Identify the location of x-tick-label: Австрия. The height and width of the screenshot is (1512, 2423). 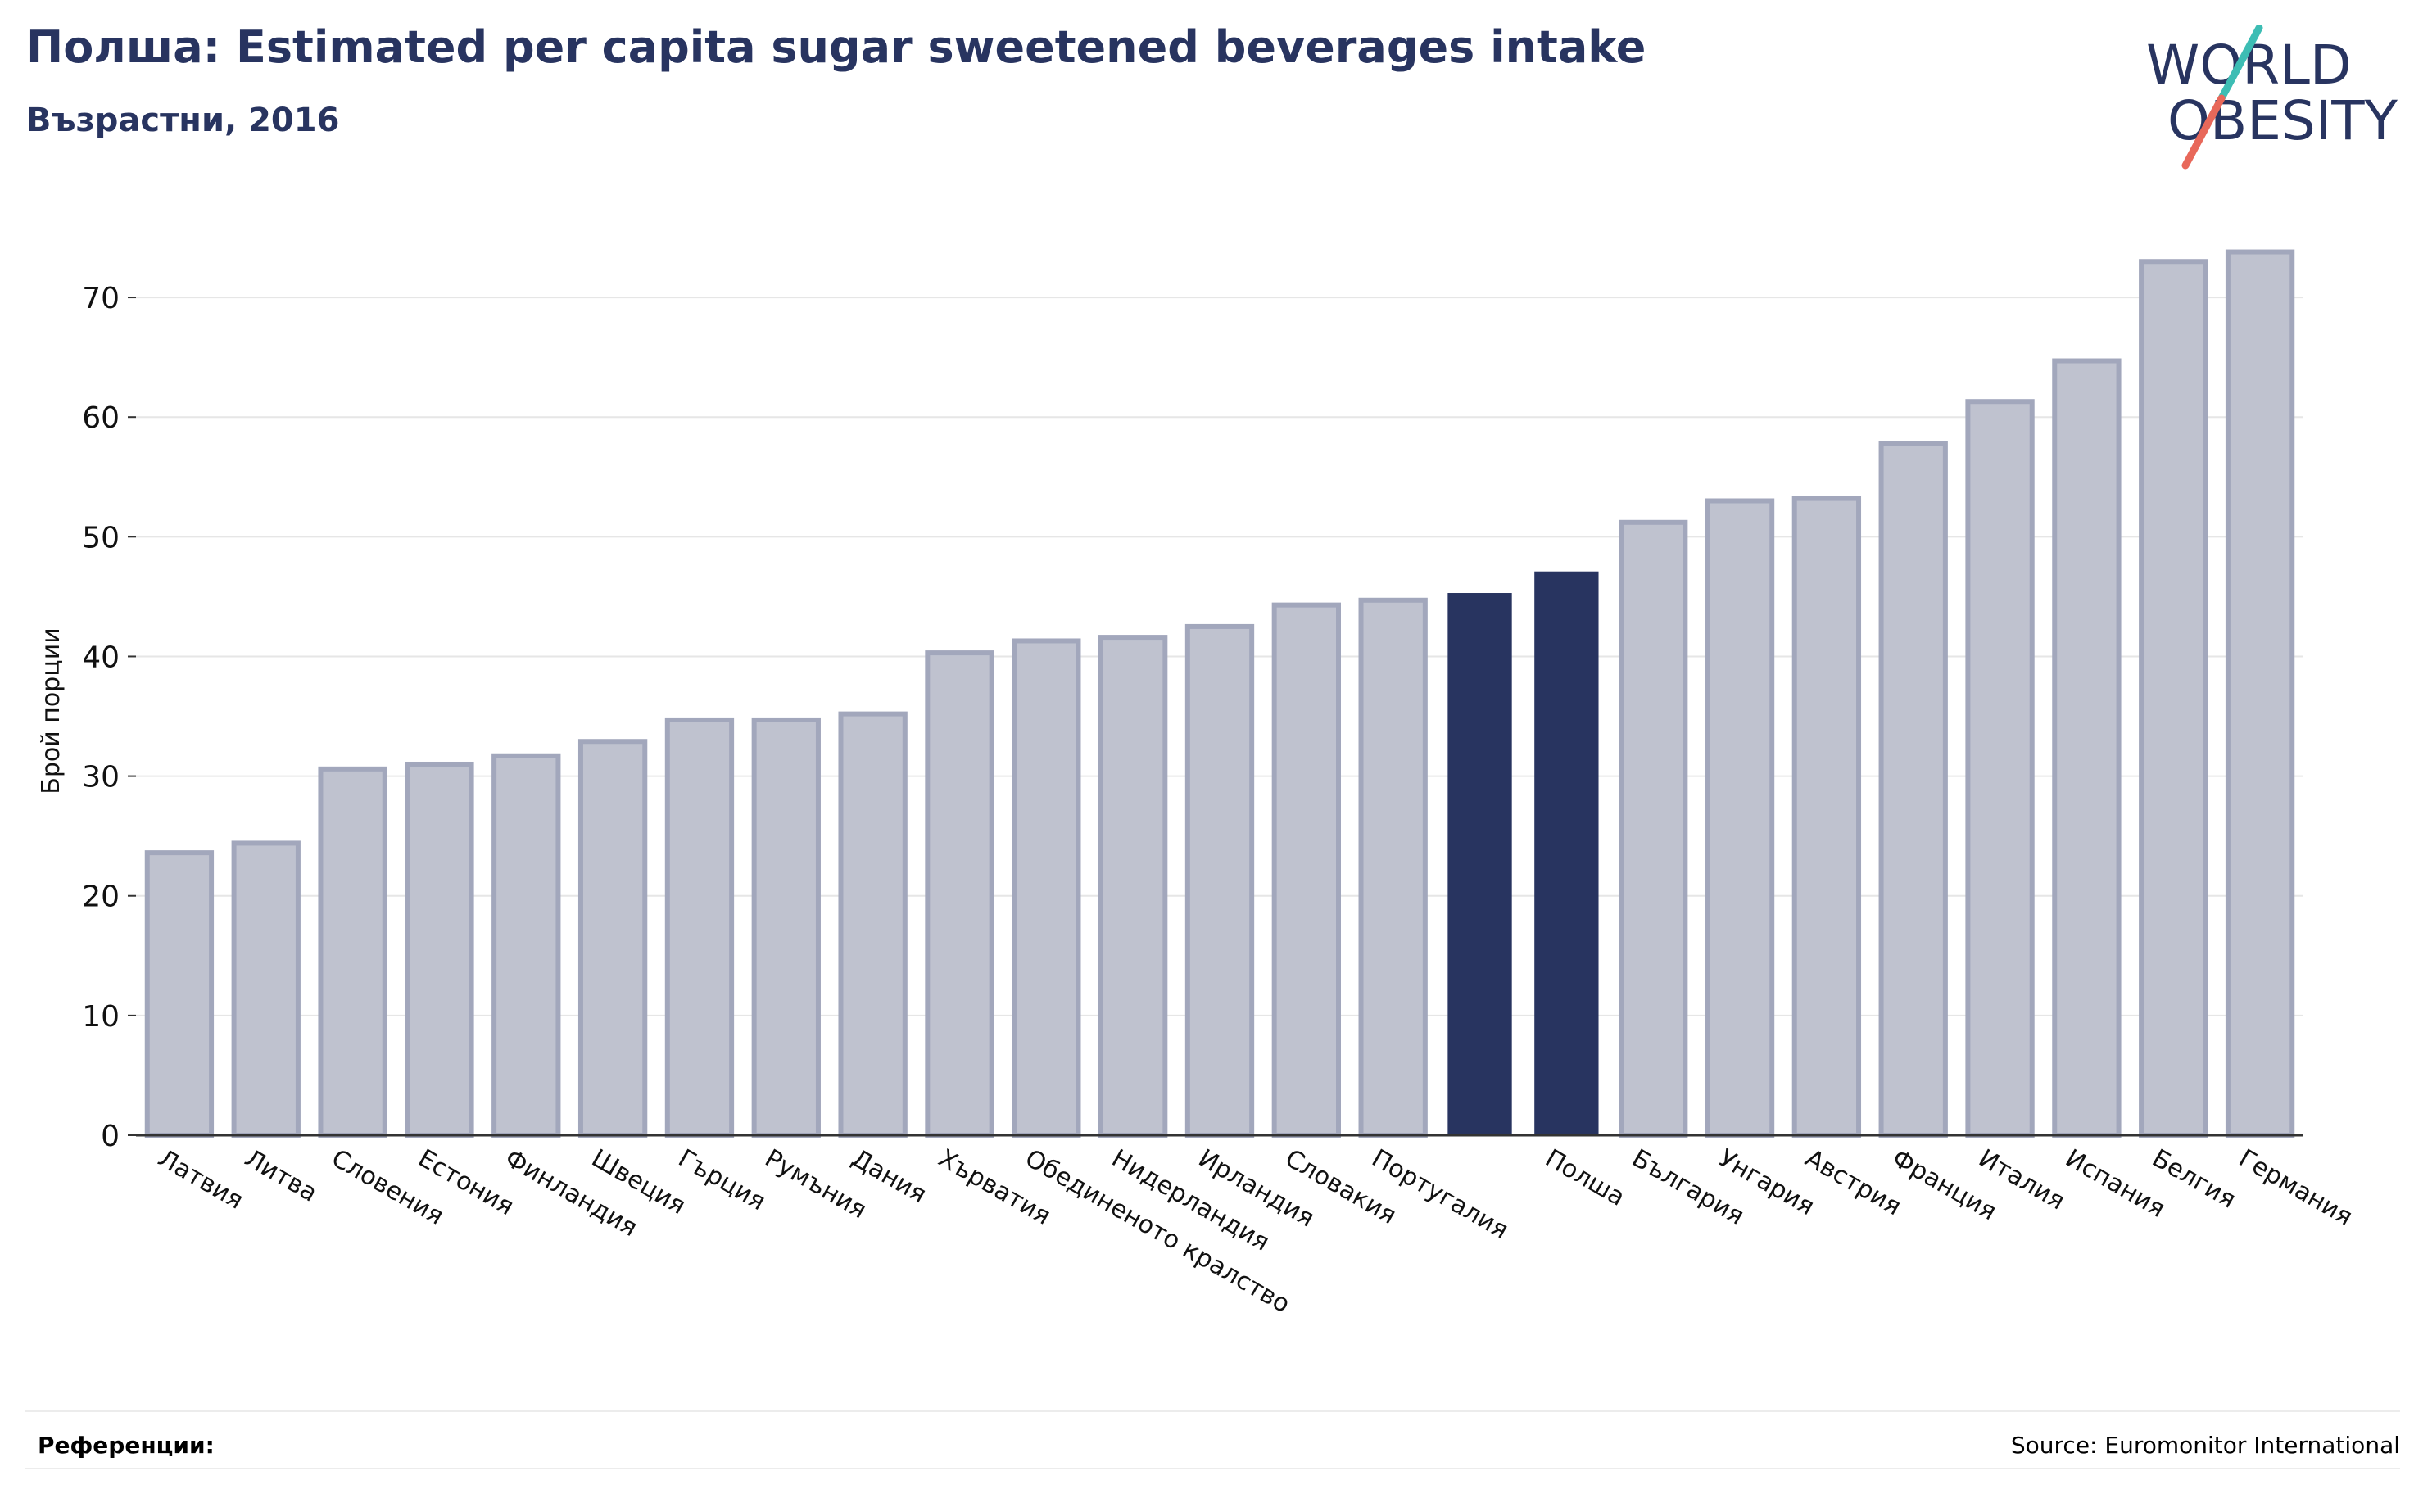
(1853, 1183).